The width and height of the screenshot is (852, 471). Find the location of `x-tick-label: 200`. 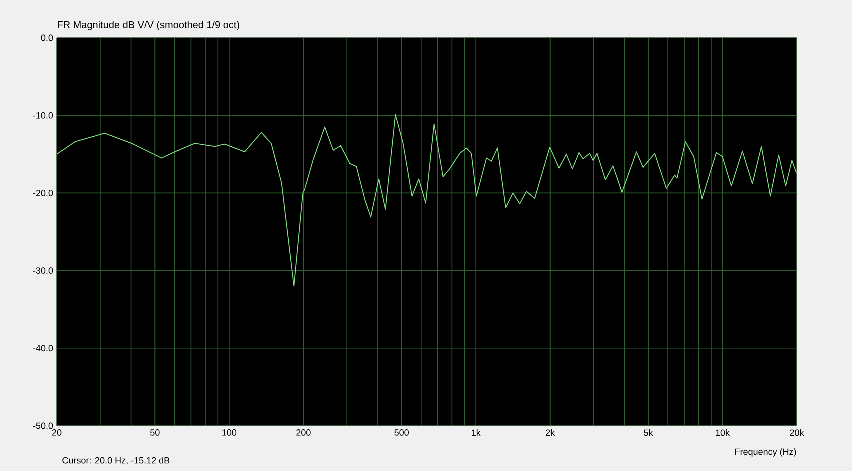

x-tick-label: 200 is located at coordinates (303, 433).